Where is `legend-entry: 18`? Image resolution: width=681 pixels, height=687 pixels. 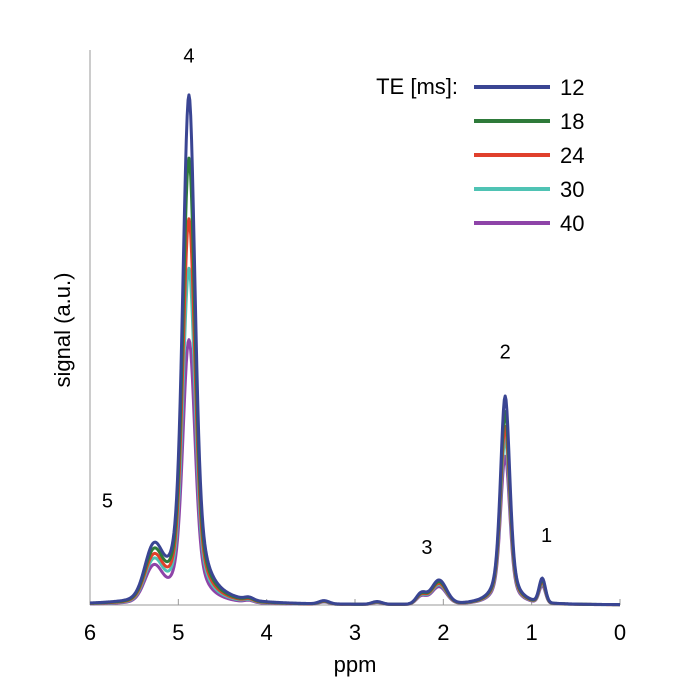 legend-entry: 18 is located at coordinates (572, 121).